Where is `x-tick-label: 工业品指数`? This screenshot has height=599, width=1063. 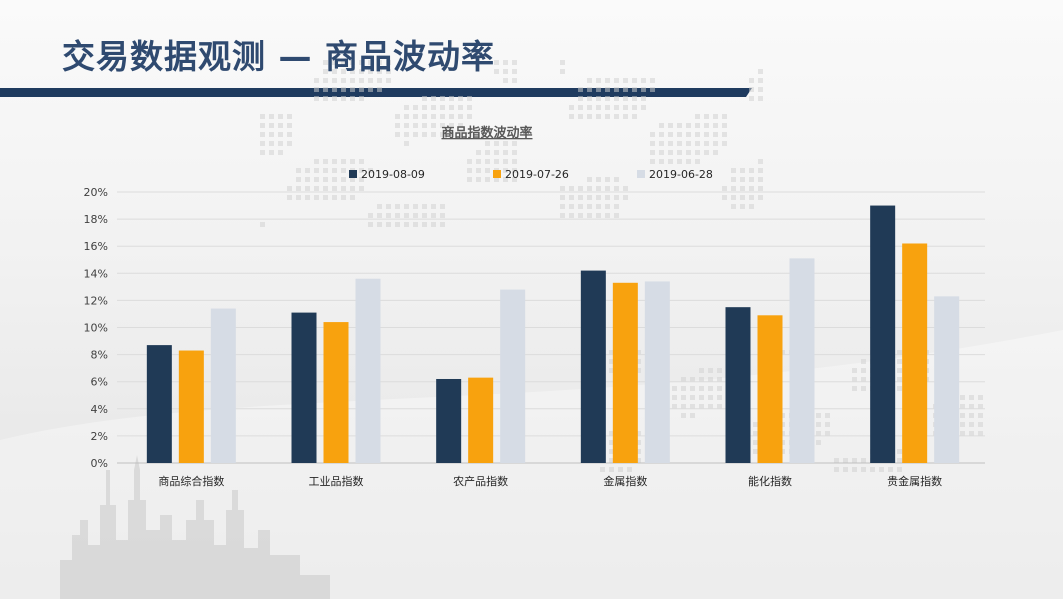 x-tick-label: 工业品指数 is located at coordinates (336, 481).